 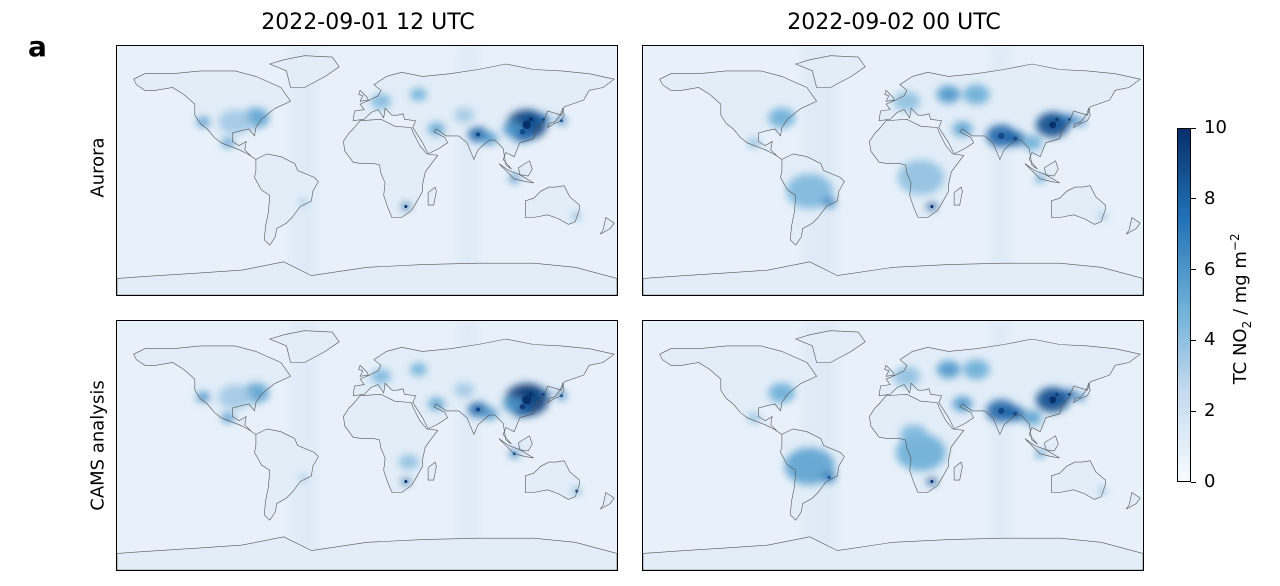 What do you see at coordinates (1210, 481) in the screenshot?
I see `colorbar-tick-label: 0` at bounding box center [1210, 481].